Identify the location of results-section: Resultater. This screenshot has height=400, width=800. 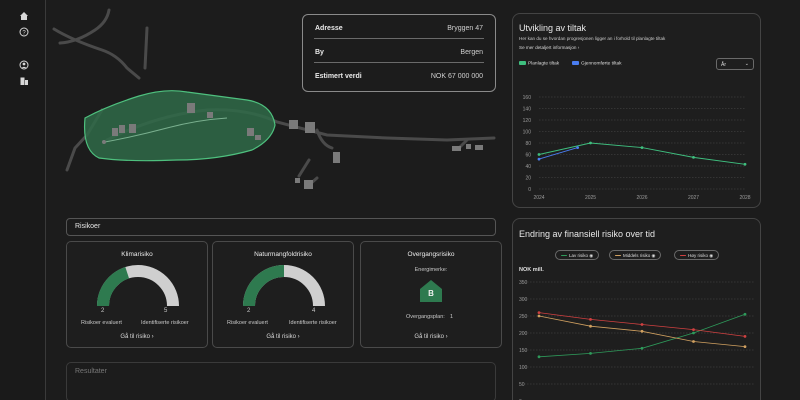
(281, 381).